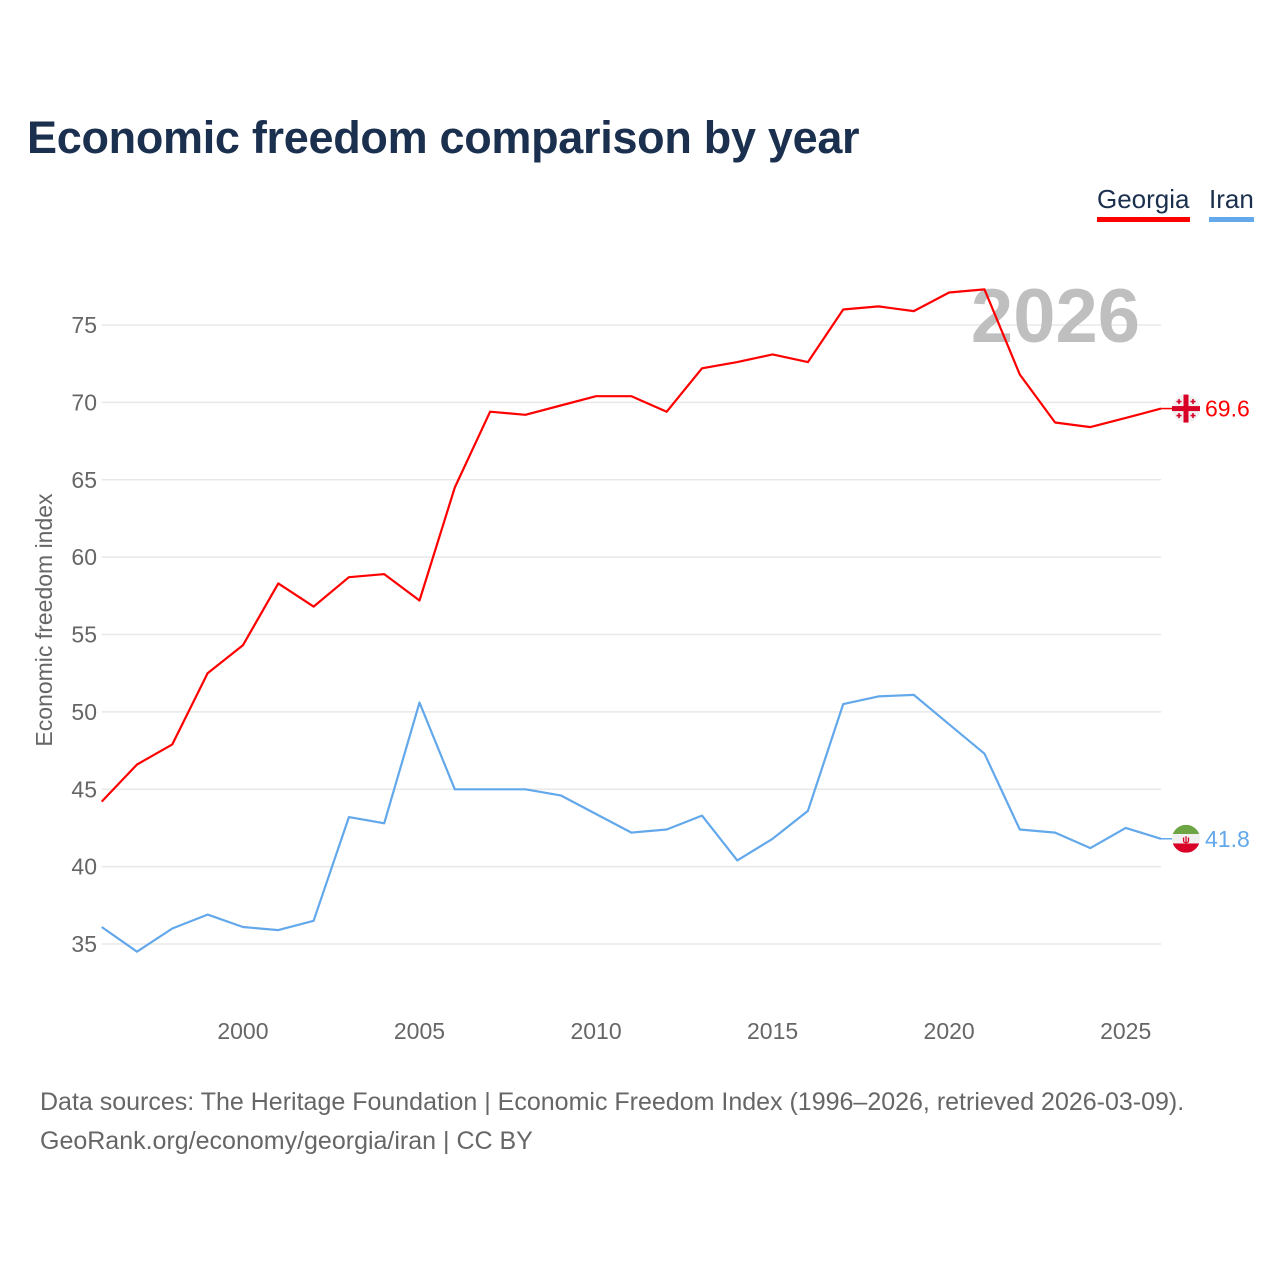  Describe the element at coordinates (84, 789) in the screenshot. I see `y-tick-label: 45` at that location.